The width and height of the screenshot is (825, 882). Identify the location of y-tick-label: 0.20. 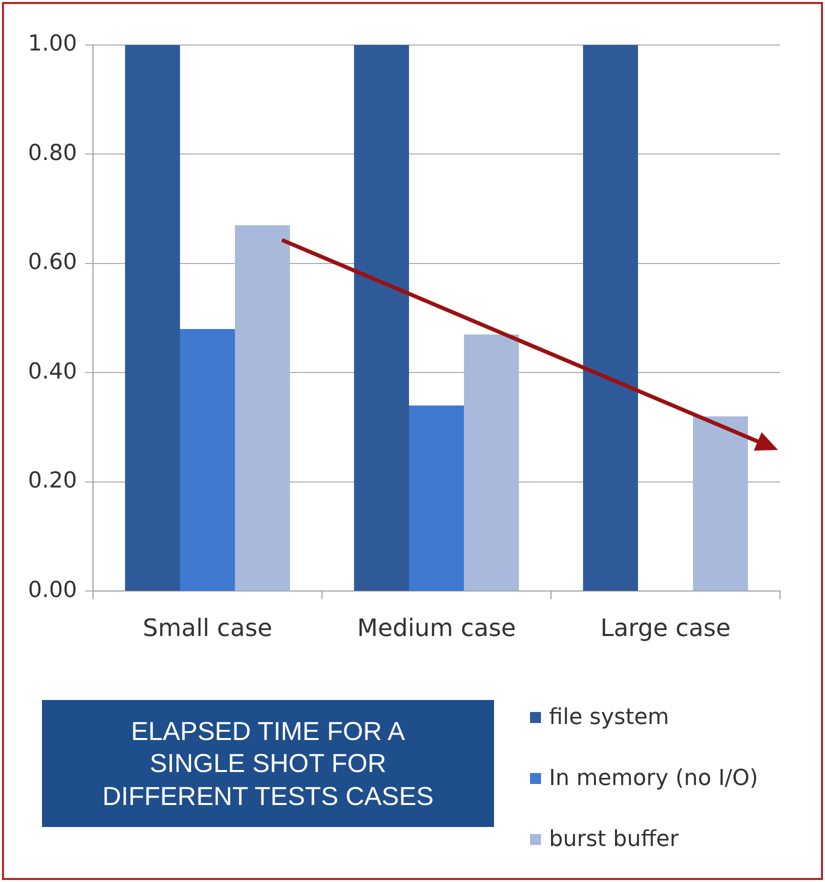
(52, 481).